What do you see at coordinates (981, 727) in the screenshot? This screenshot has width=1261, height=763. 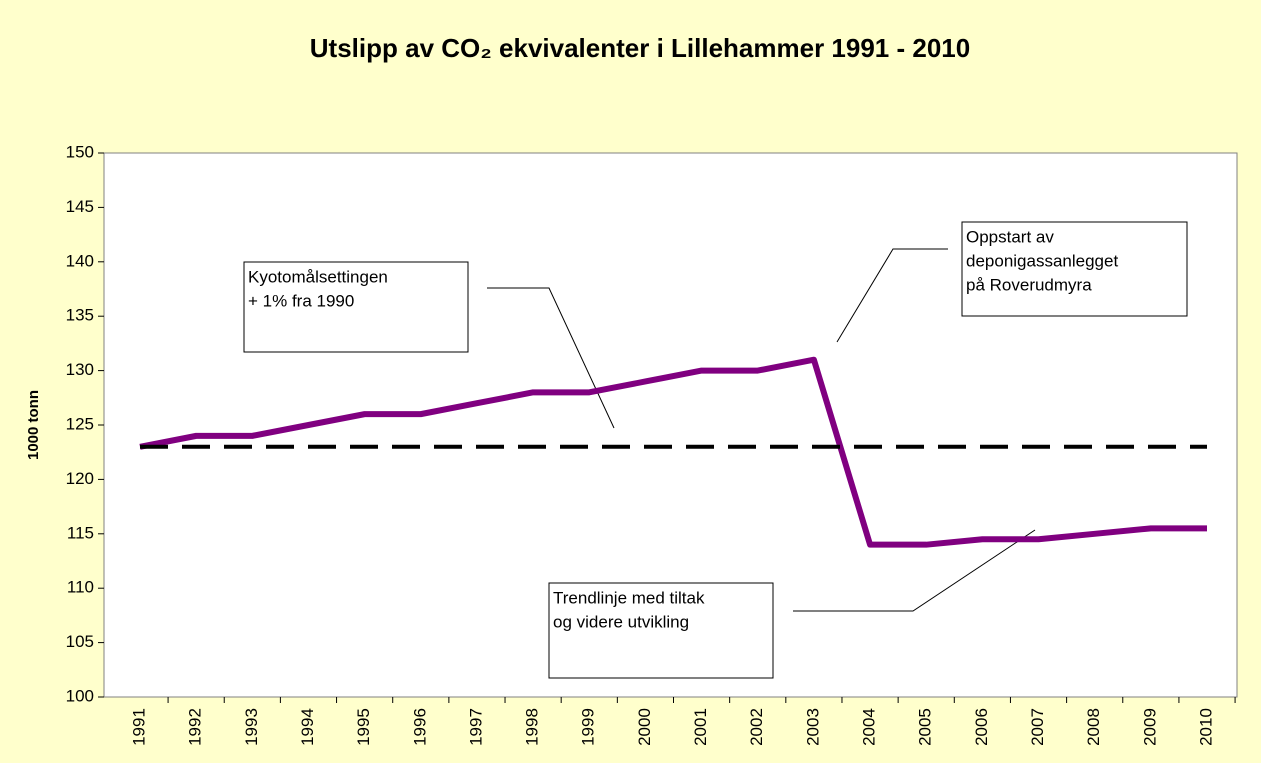 I see `x-tick-label: 2006` at bounding box center [981, 727].